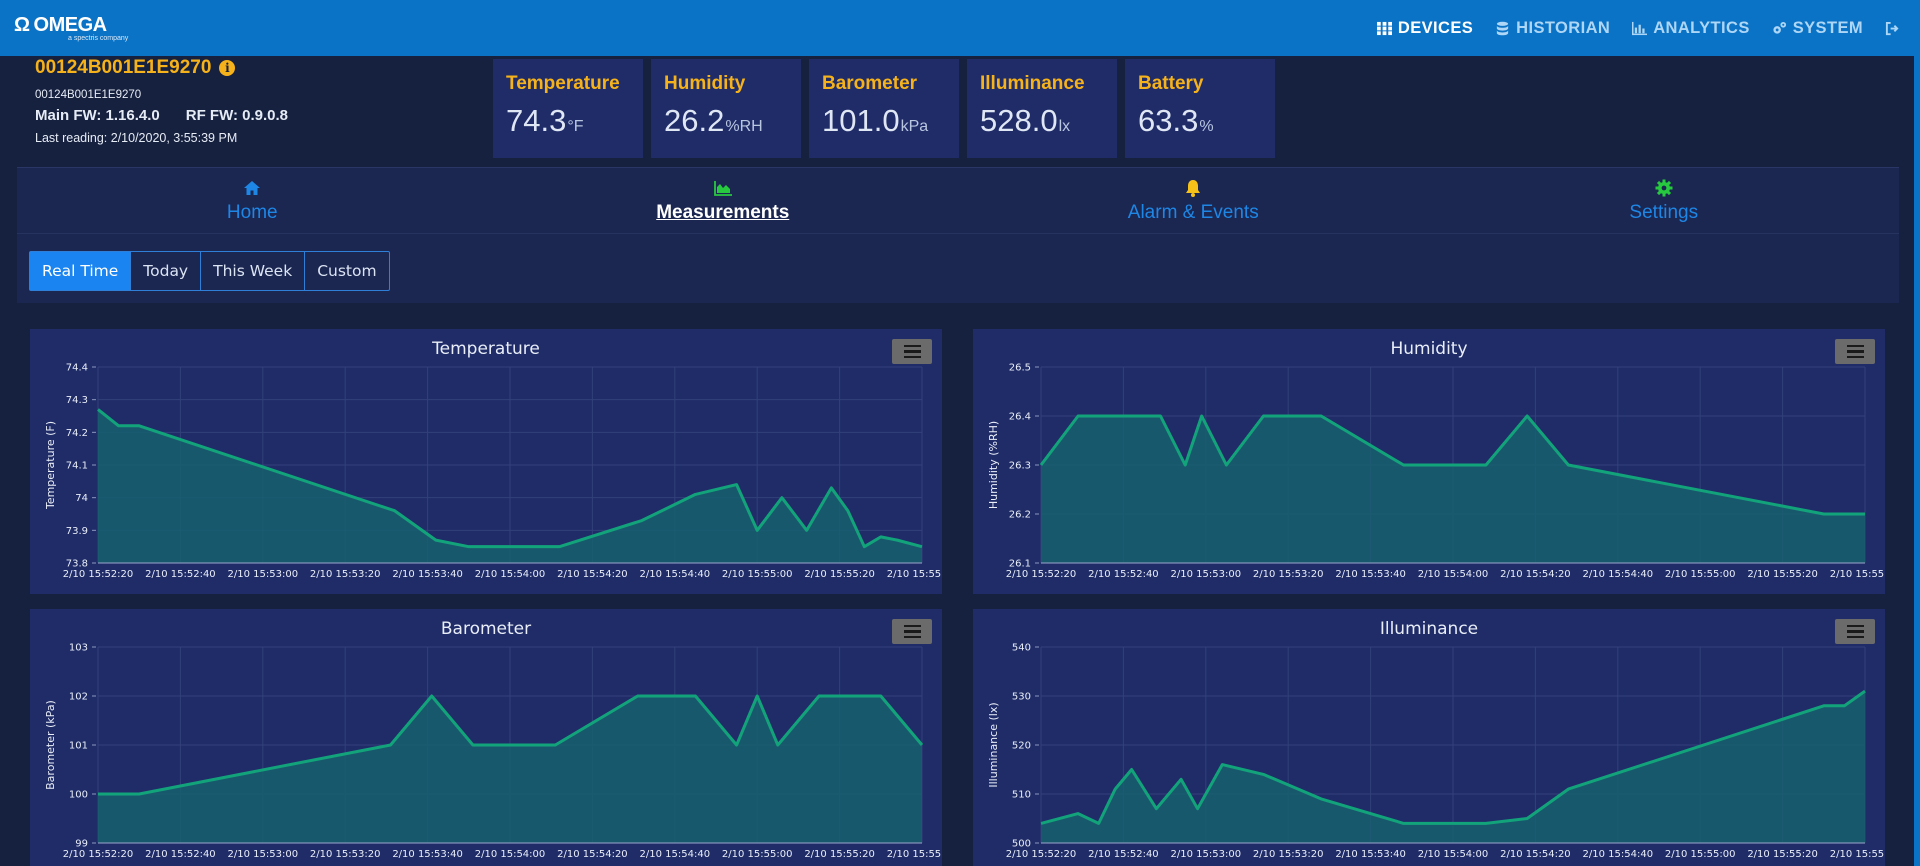  What do you see at coordinates (993, 465) in the screenshot?
I see `y-axis-label: Humidity (%RH)` at bounding box center [993, 465].